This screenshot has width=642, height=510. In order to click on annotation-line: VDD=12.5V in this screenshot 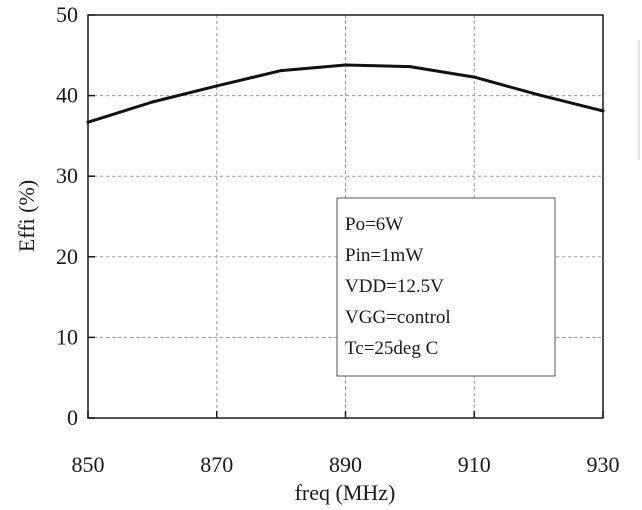, I will do `click(394, 286)`.